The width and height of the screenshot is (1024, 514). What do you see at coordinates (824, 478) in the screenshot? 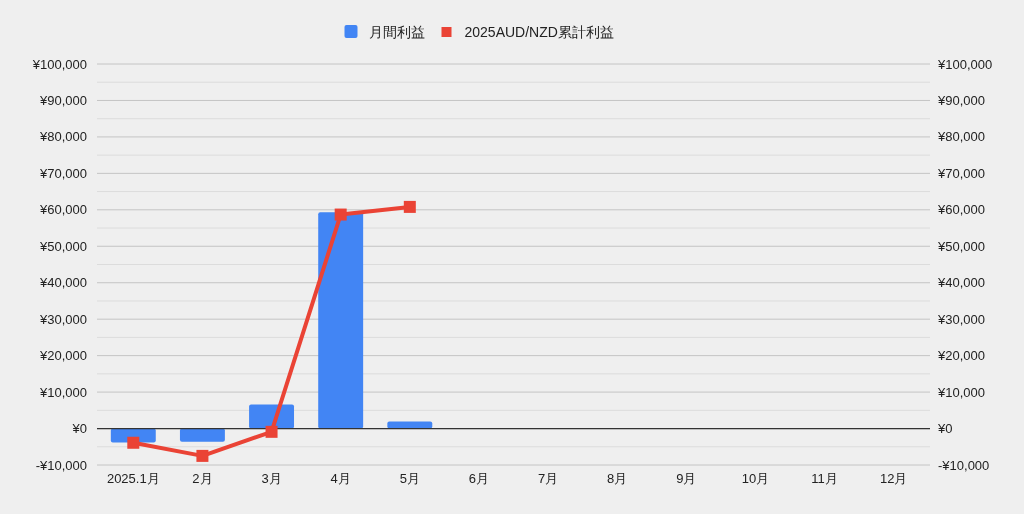
I see `x-tick-label: 11月` at bounding box center [824, 478].